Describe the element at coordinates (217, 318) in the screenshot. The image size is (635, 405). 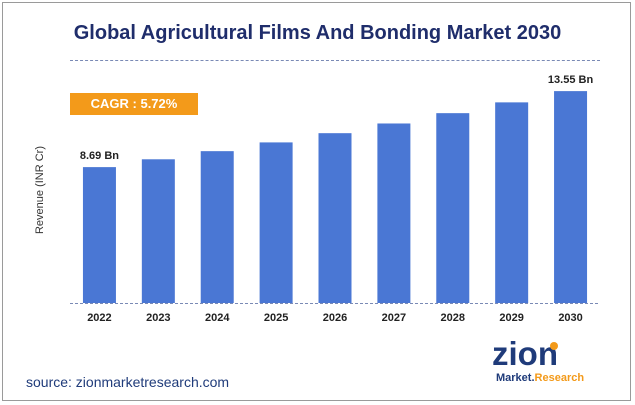
I see `x-tick-label-2024: 2024` at that location.